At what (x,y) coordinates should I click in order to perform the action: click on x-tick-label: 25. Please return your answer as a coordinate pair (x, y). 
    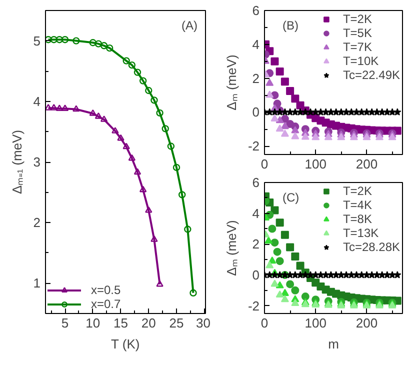
    Looking at the image, I should click on (176, 323).